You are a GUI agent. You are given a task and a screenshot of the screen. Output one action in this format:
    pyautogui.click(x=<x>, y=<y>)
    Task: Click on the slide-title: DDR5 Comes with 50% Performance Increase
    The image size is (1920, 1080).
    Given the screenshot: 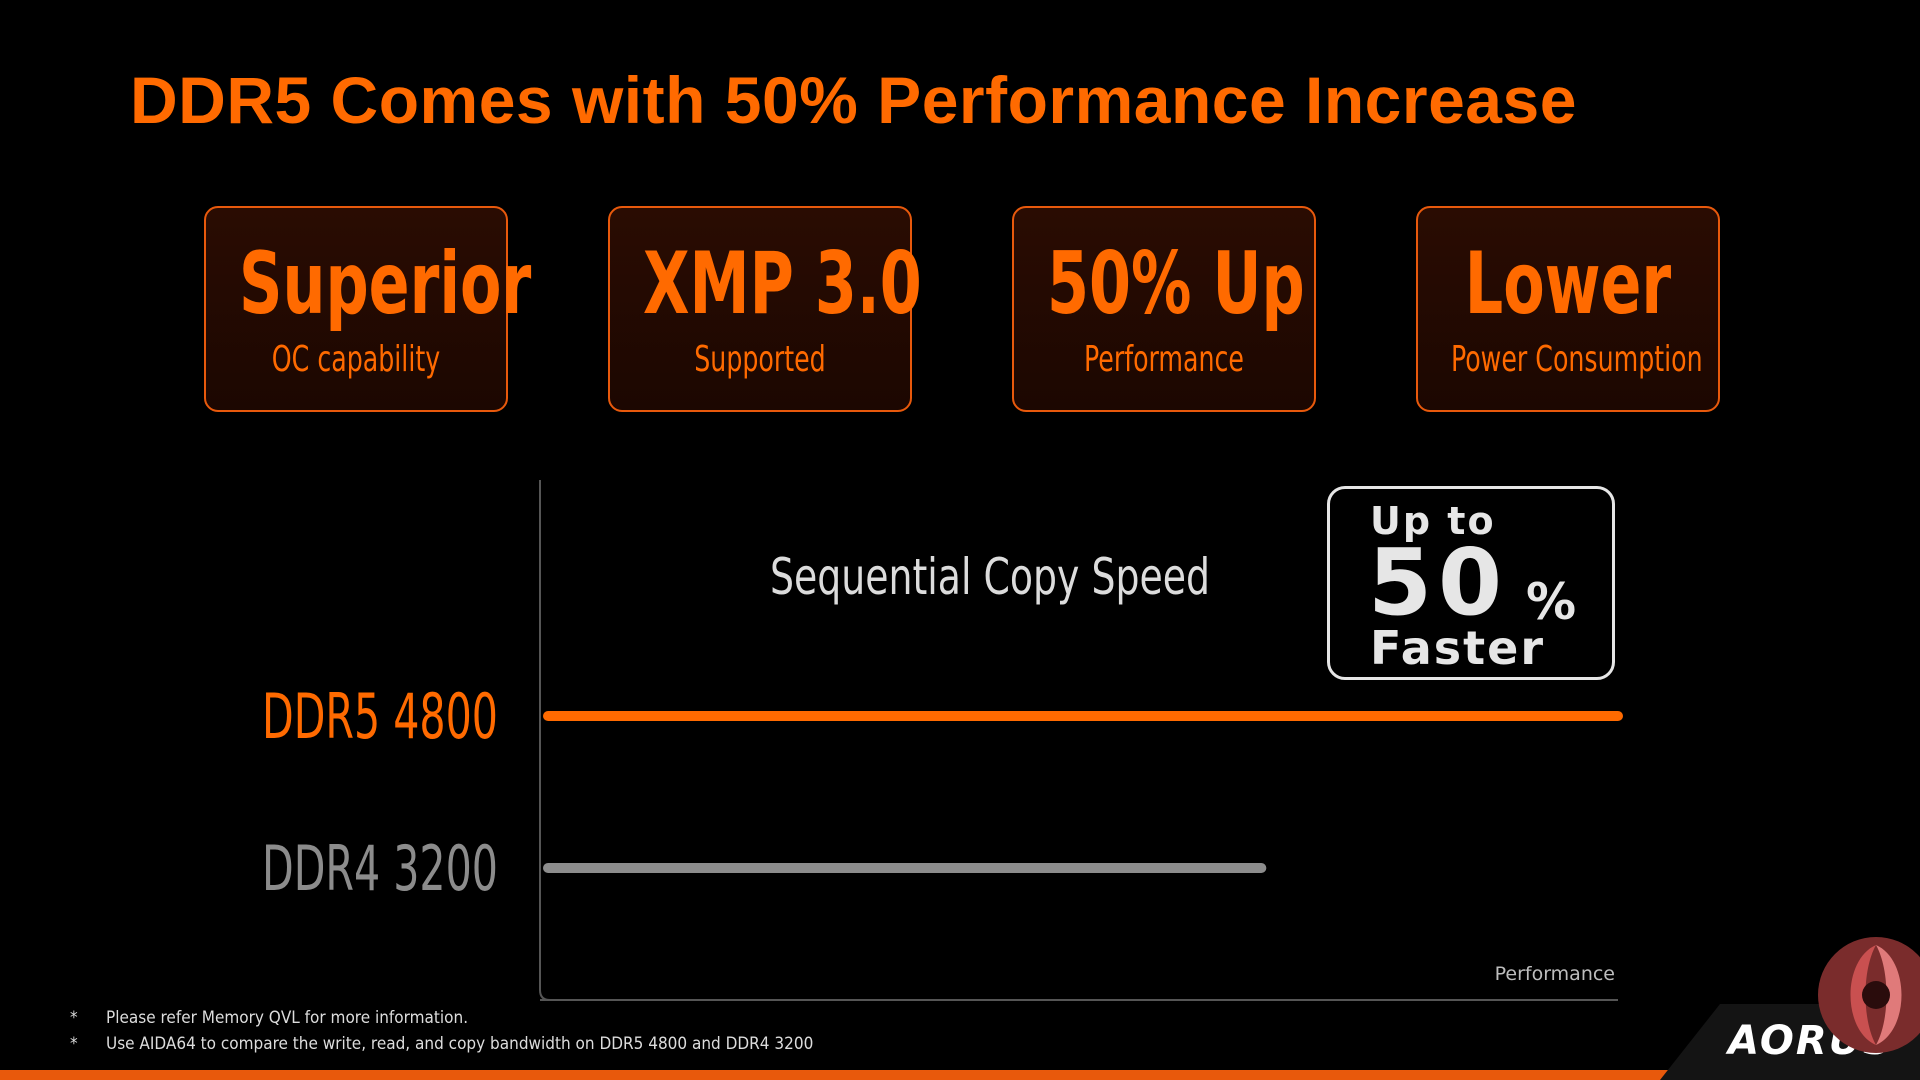 What is the action you would take?
    pyautogui.click(x=853, y=100)
    